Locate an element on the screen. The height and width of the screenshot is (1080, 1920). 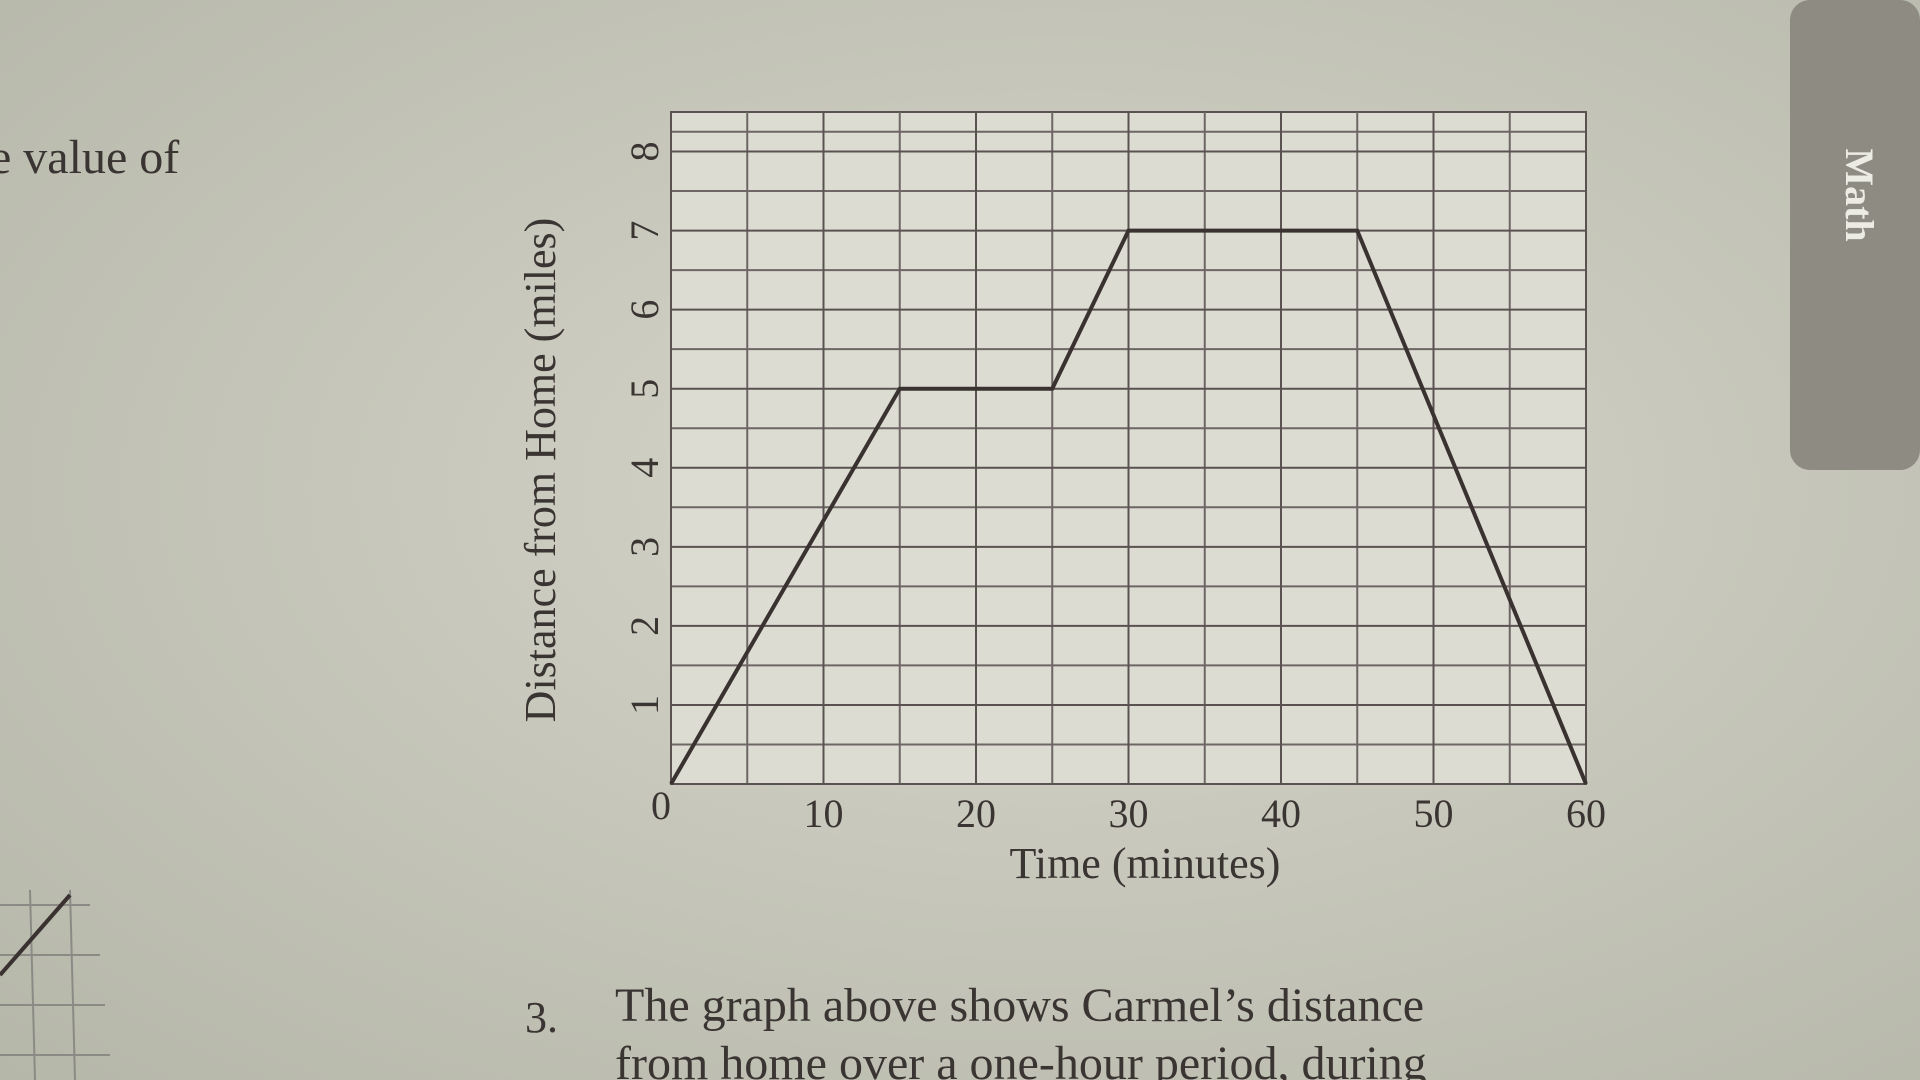
x-tick-label: 30 is located at coordinates (1129, 813).